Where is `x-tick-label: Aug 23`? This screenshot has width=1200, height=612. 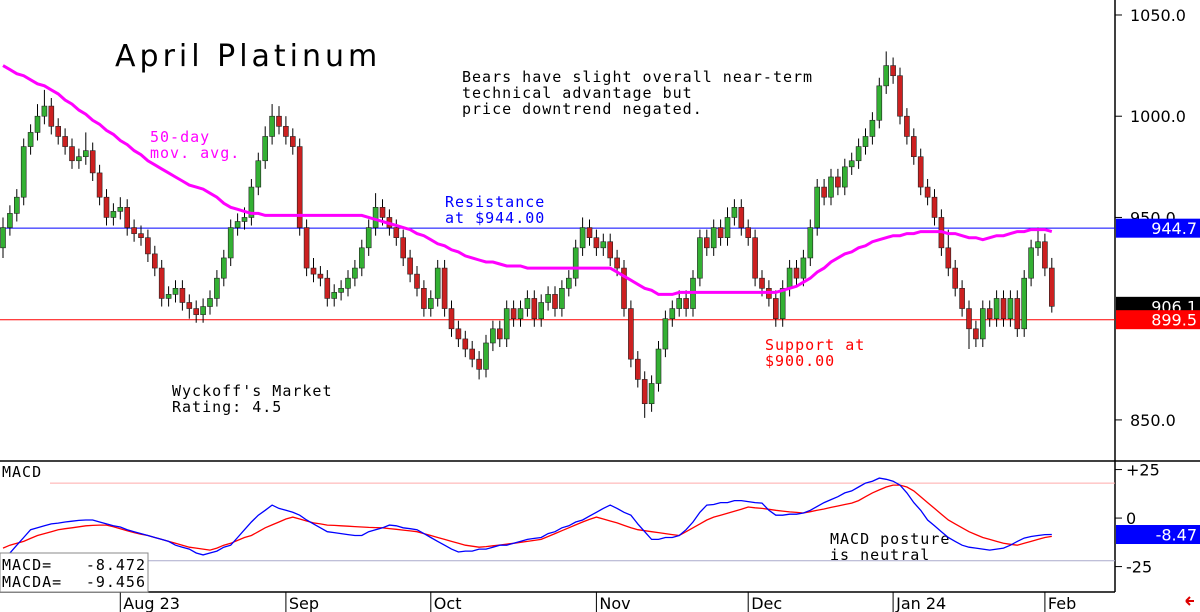
x-tick-label: Aug 23 is located at coordinates (151, 603).